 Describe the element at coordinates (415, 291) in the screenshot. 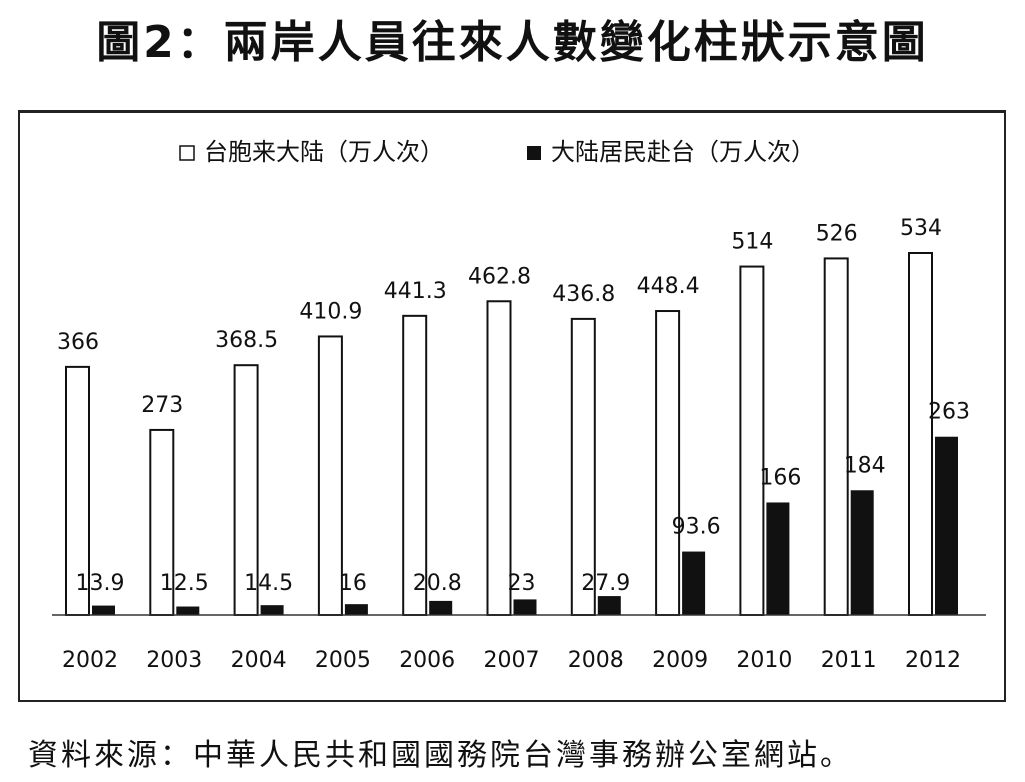

I see `data-label-visitors-to-mainland: 441.3` at that location.